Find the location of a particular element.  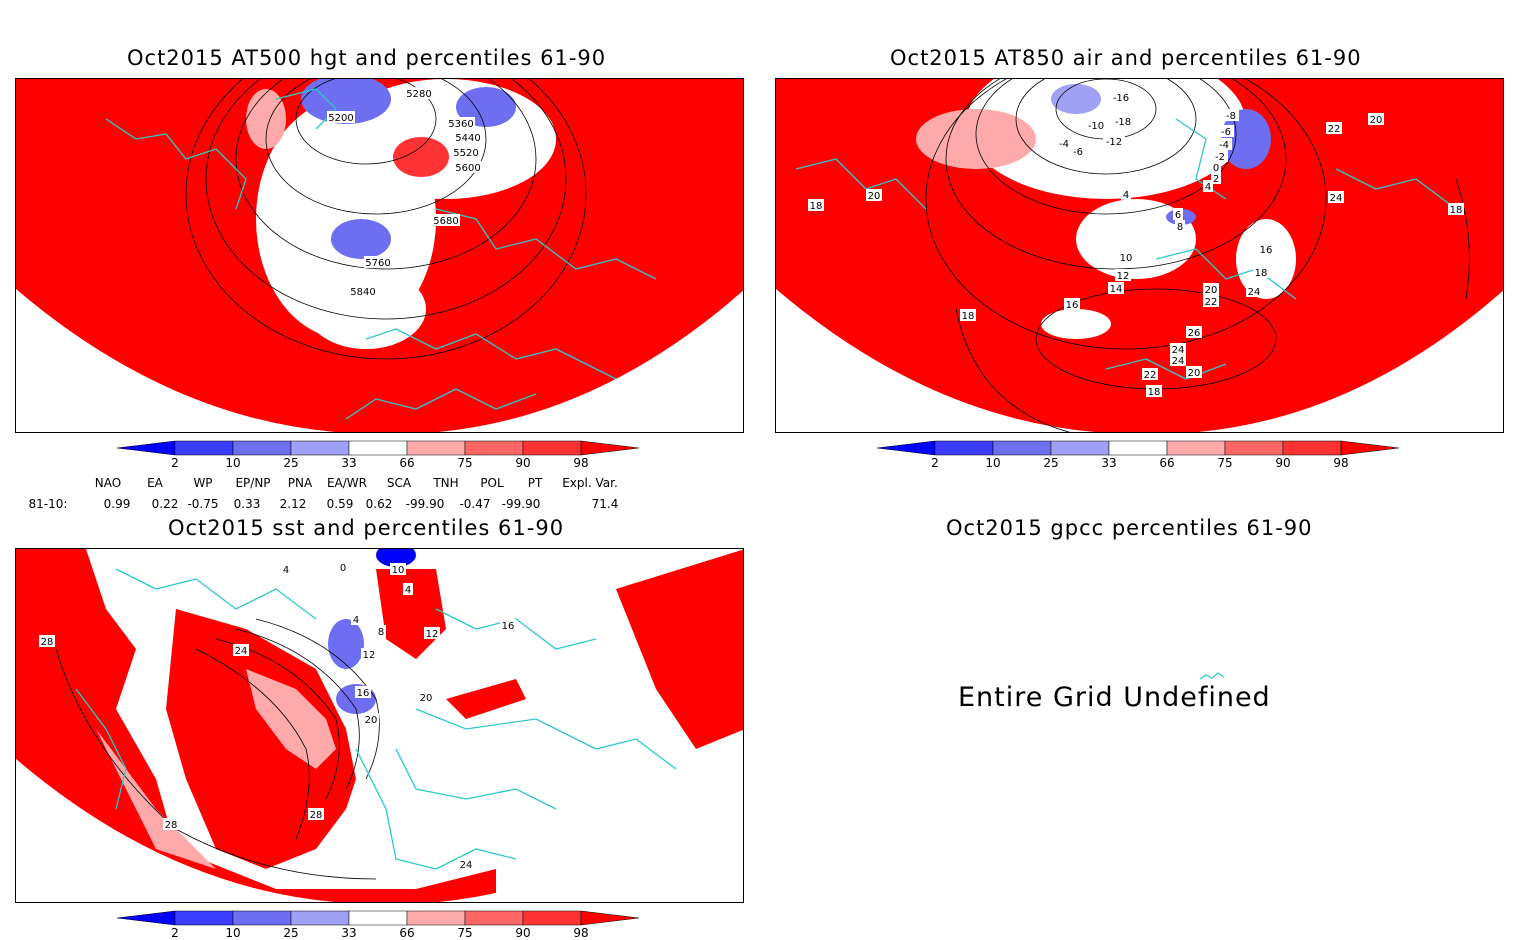

contour-label: 10 is located at coordinates (398, 570).